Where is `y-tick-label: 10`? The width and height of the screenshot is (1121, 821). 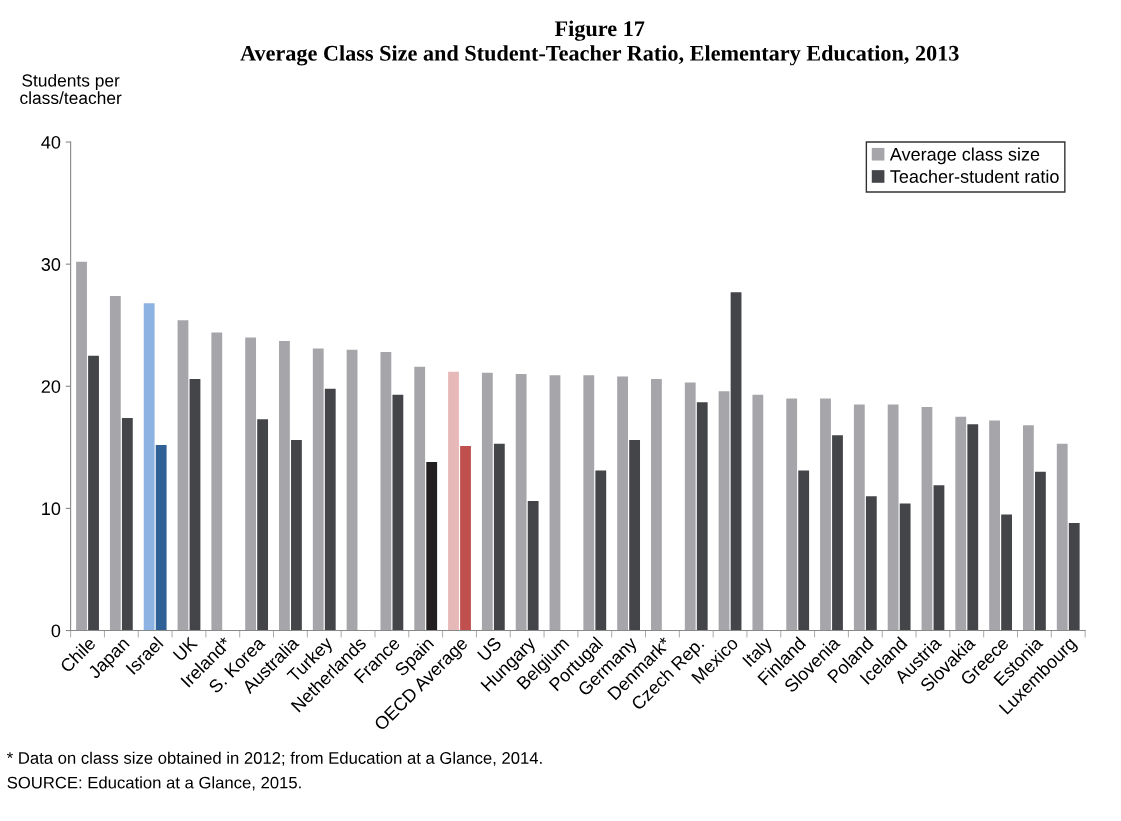
y-tick-label: 10 is located at coordinates (51, 509).